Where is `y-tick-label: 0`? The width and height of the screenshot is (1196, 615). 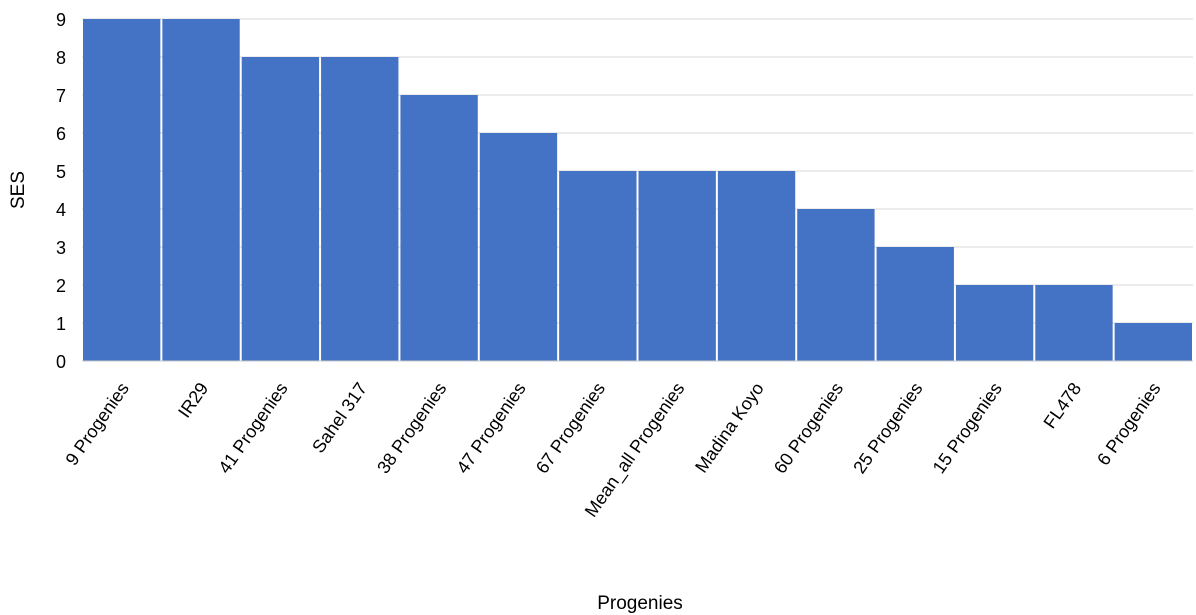 y-tick-label: 0 is located at coordinates (61, 362).